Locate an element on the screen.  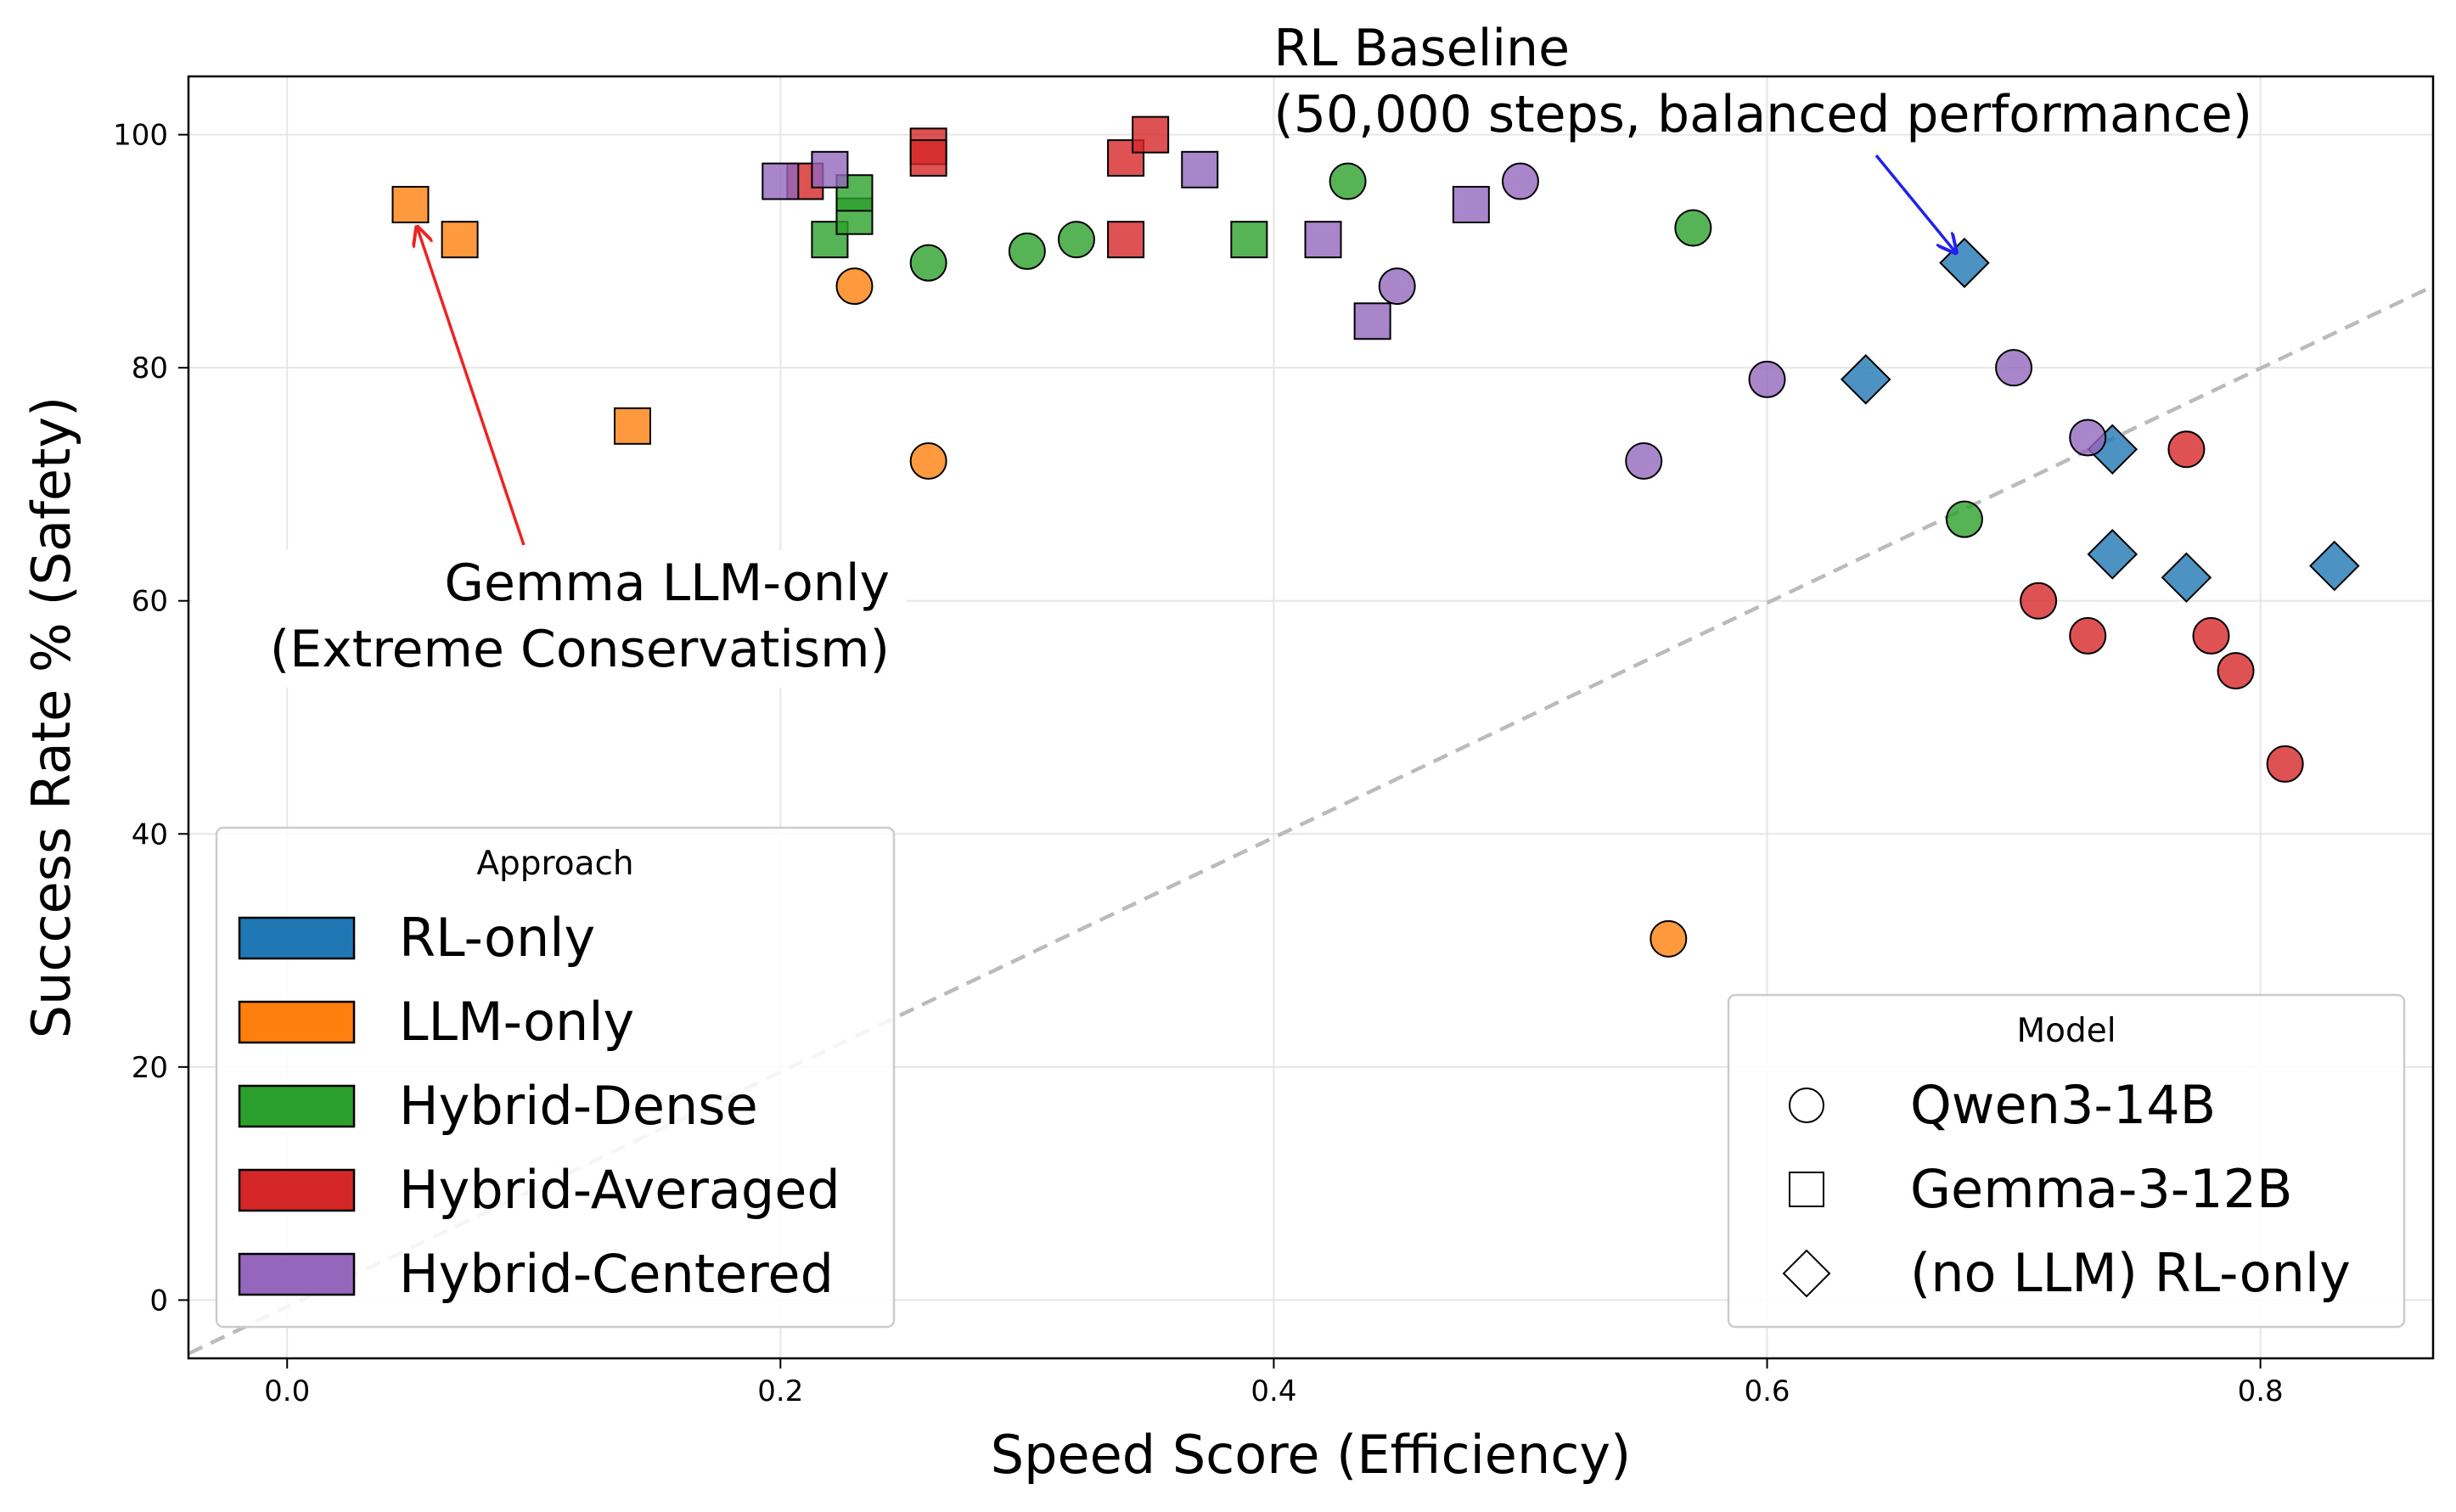
y-tick-label: 0 is located at coordinates (158, 1301).